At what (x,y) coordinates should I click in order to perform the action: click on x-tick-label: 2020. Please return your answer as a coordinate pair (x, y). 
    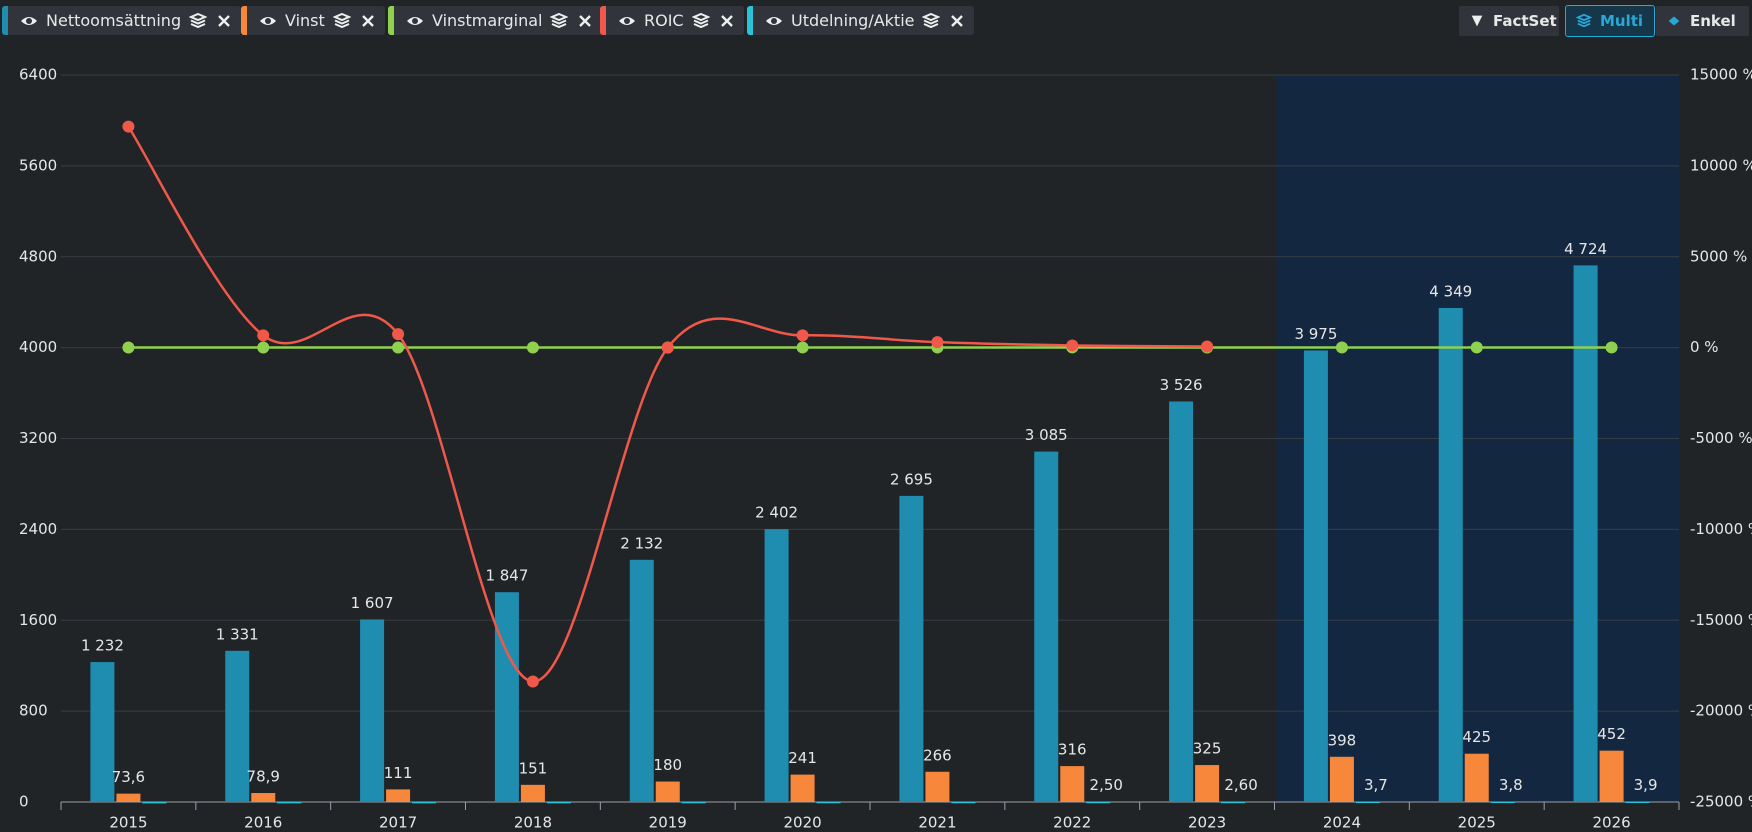
    Looking at the image, I should click on (802, 823).